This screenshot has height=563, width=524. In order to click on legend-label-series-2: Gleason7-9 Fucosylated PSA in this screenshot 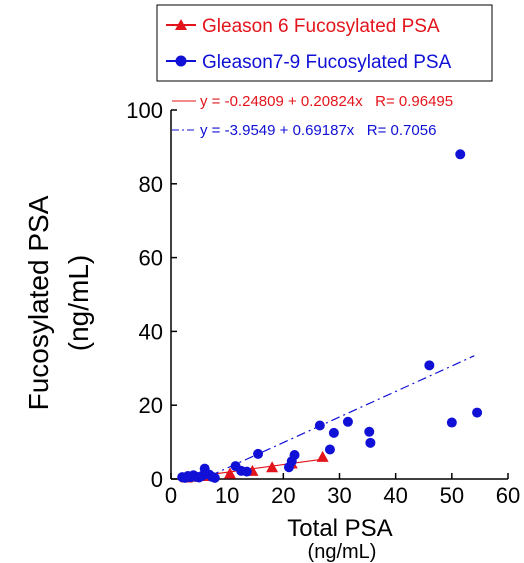, I will do `click(327, 62)`.